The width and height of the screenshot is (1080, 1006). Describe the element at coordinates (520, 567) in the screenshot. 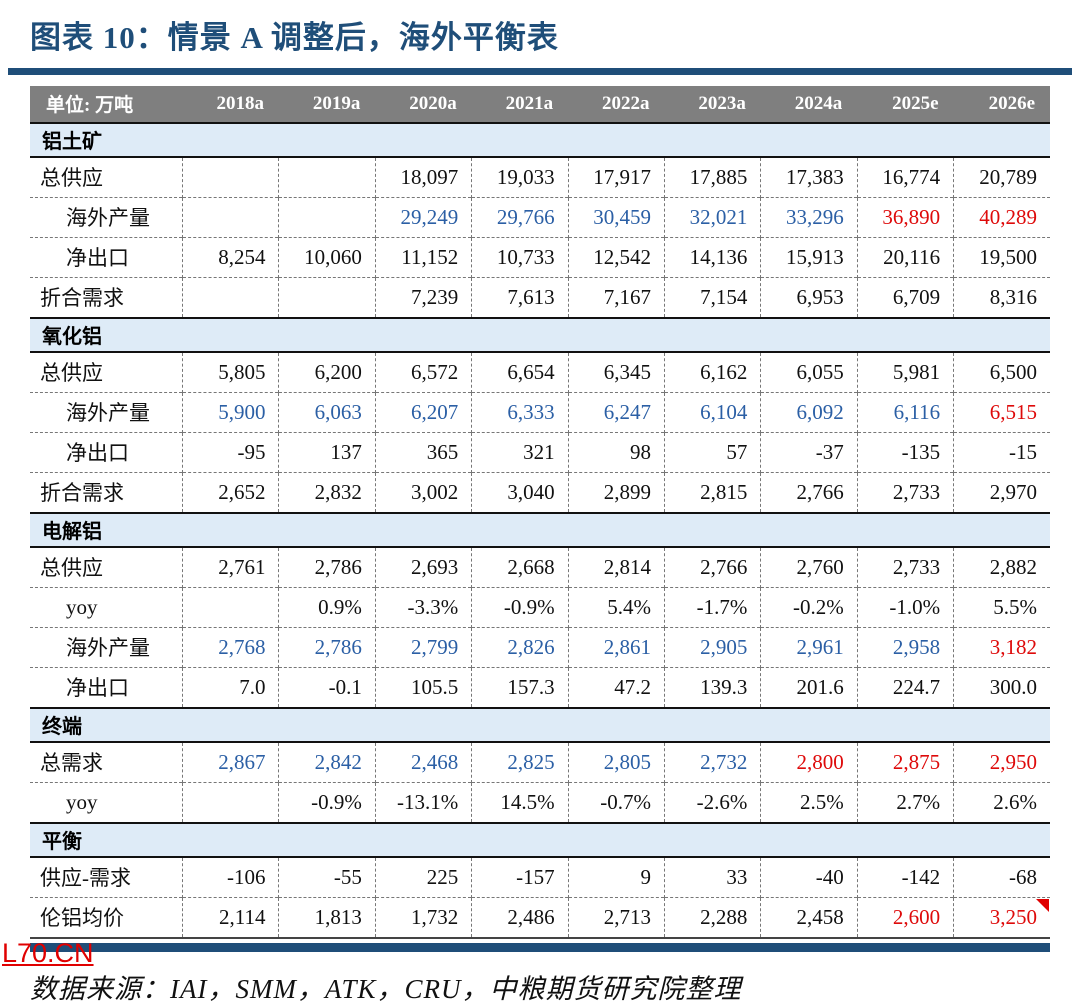

I see `value-cell: 2,668` at that location.